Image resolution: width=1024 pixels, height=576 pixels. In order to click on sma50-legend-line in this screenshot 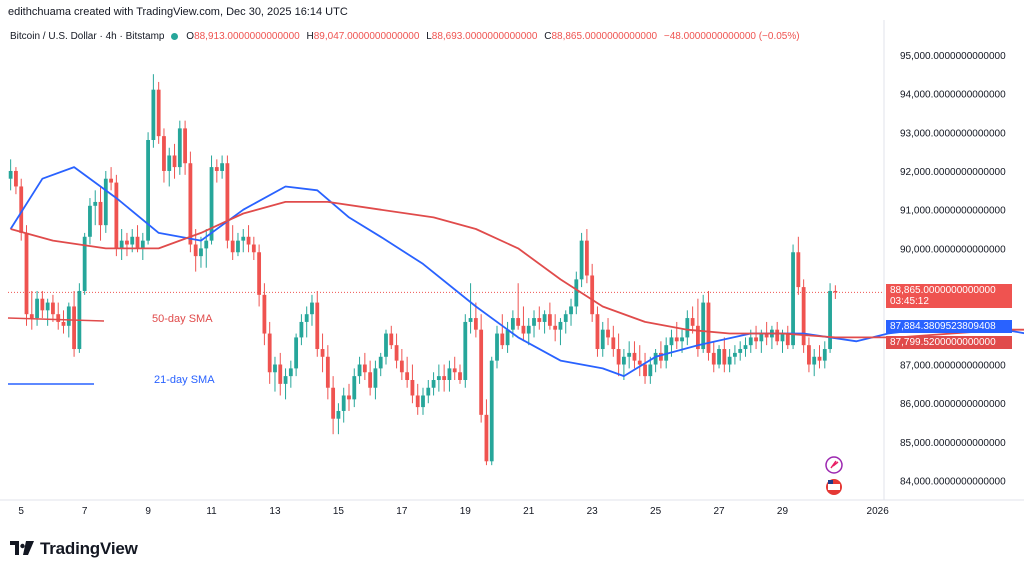, I will do `click(56, 319)`.